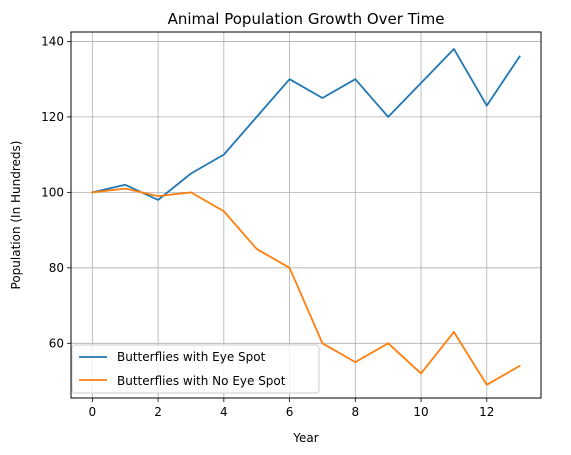  I want to click on y-tick-label: 120, so click(52, 117).